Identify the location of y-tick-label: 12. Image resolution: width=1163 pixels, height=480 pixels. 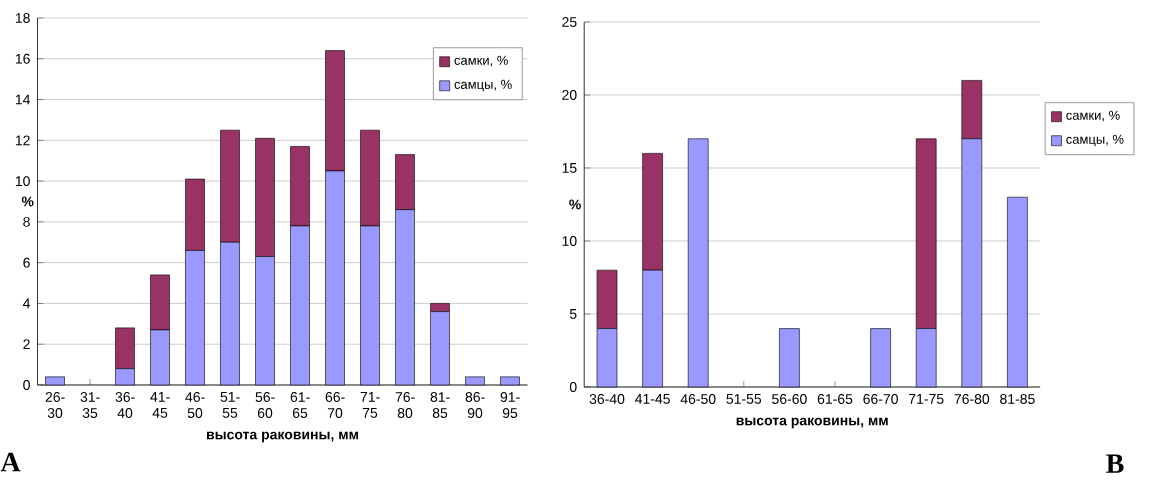
(22, 140).